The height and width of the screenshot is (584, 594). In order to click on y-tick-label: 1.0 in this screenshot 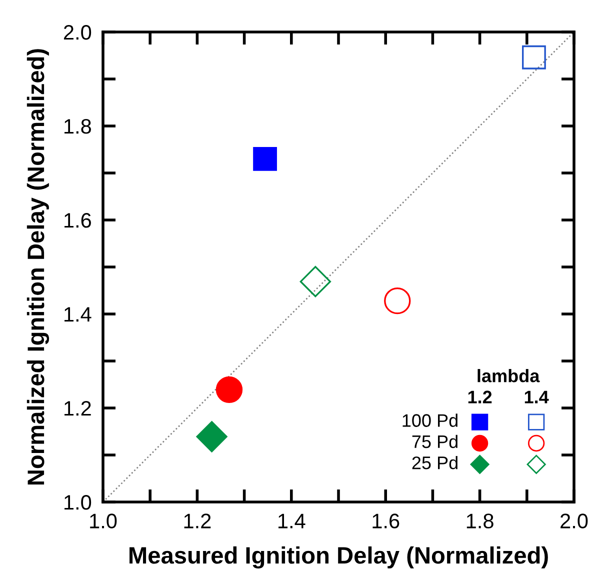, I will do `click(78, 502)`.